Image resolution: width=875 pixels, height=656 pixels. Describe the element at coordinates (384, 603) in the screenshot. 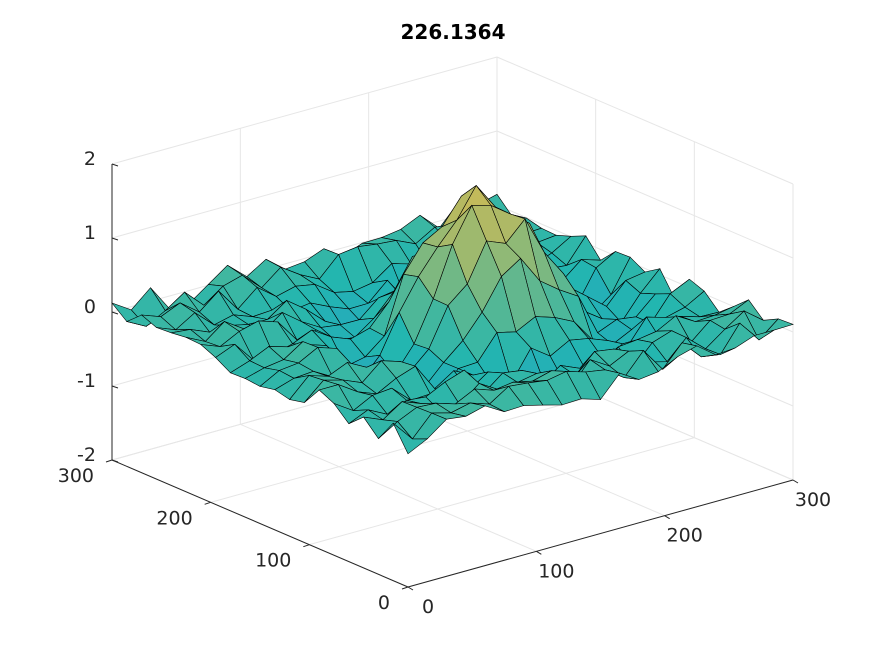

I see `y-tick-label: 0` at that location.